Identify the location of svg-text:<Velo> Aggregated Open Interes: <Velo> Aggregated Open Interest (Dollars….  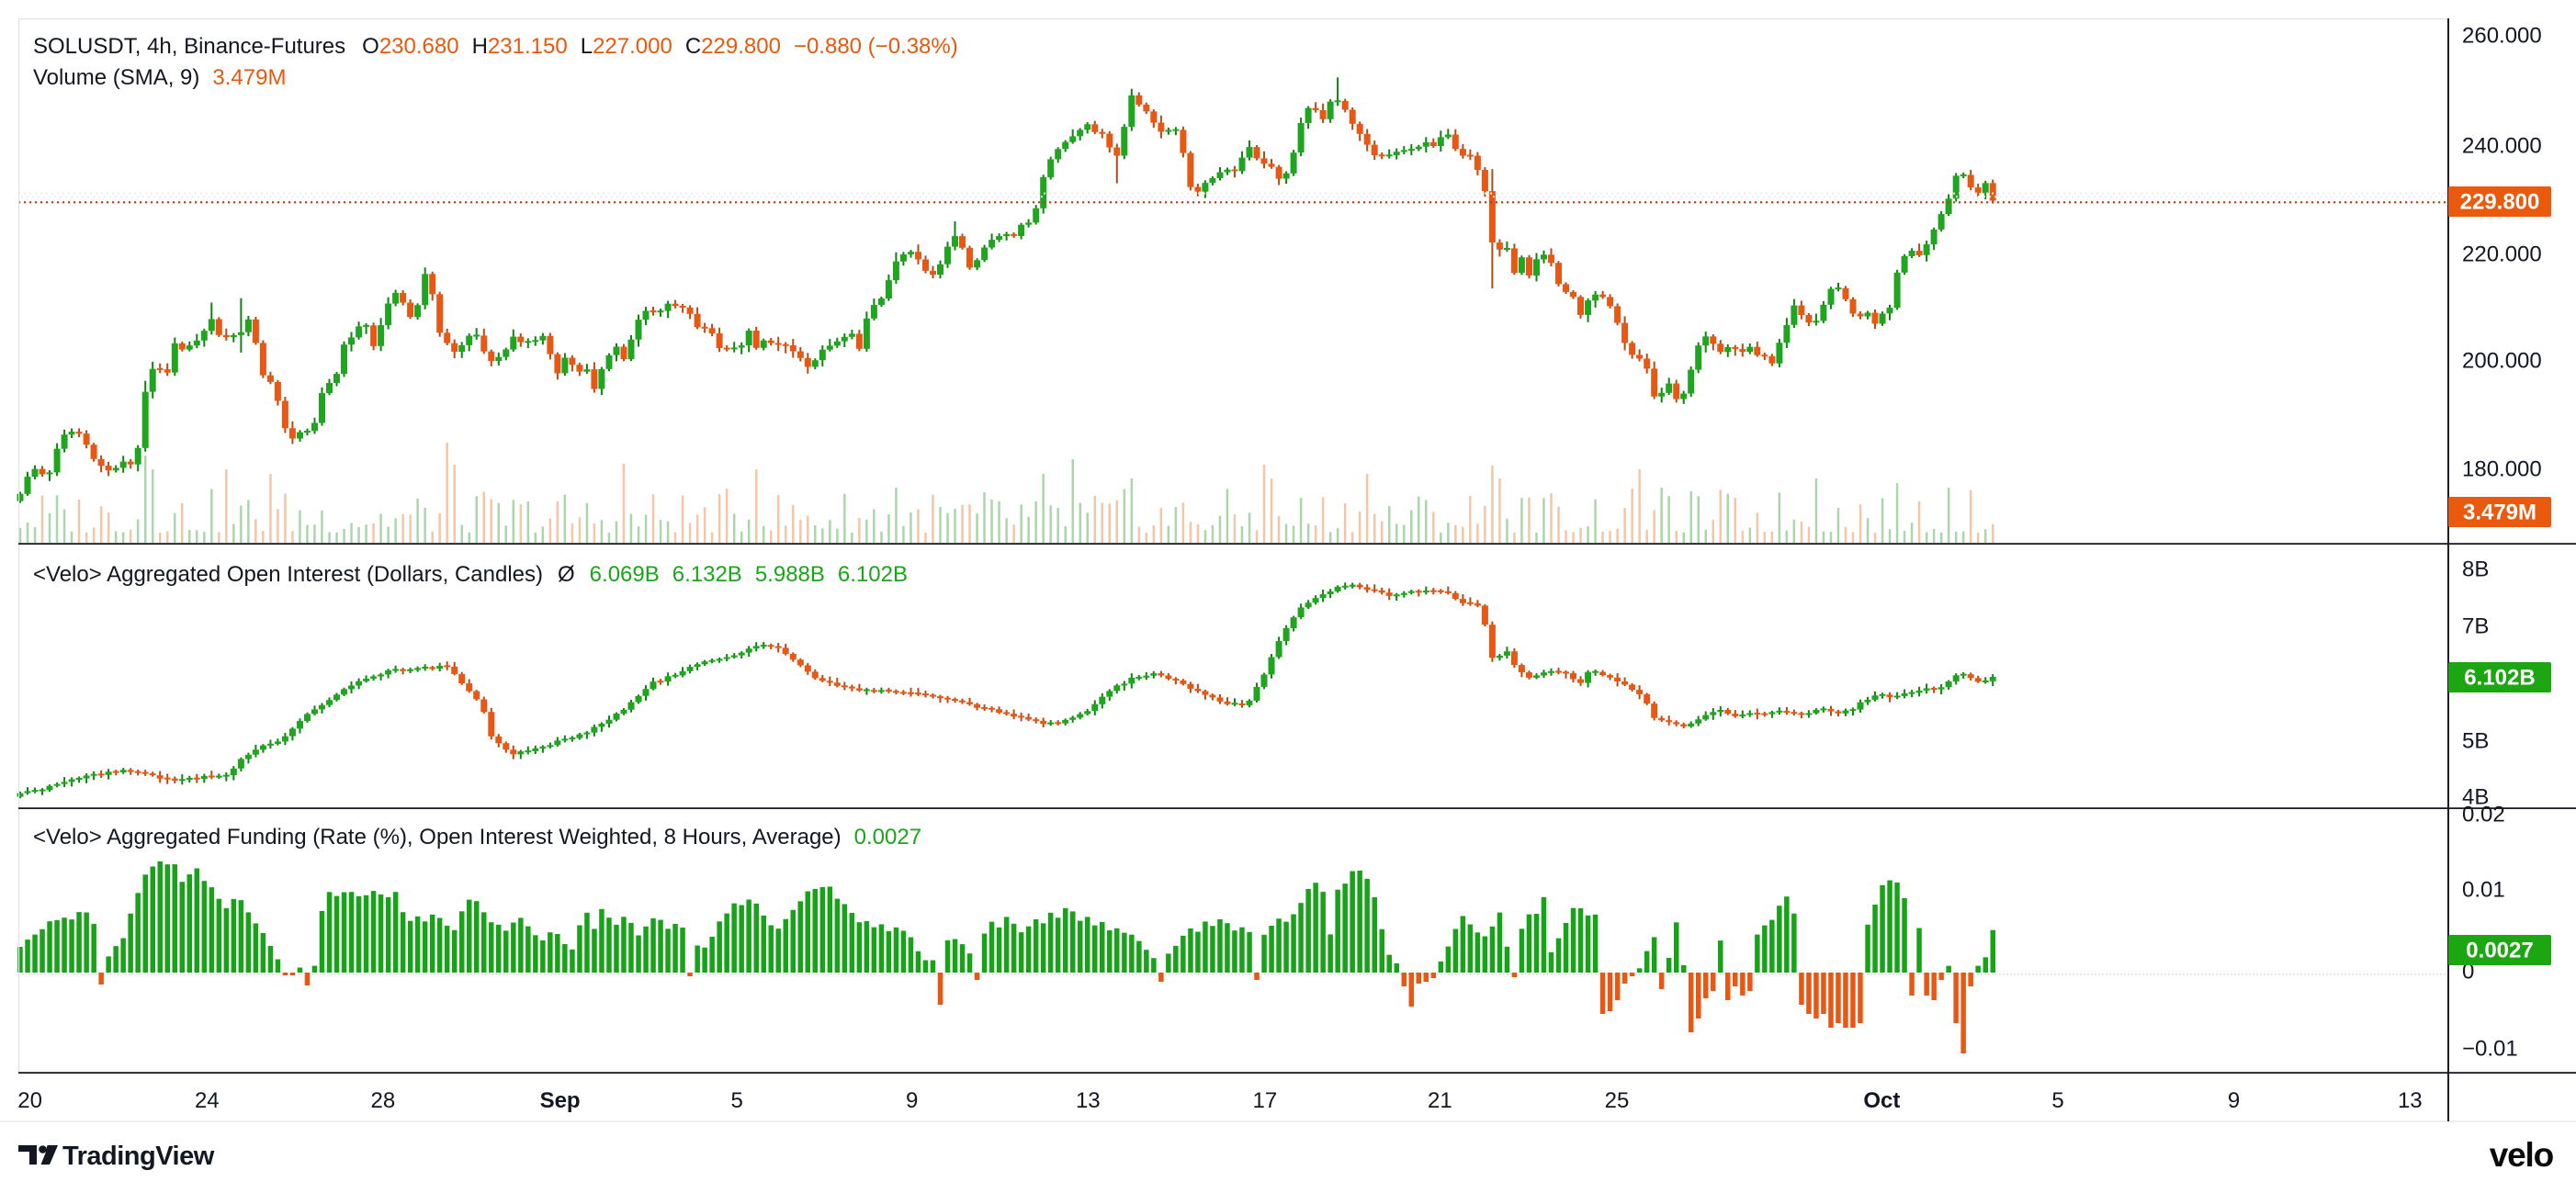
(470, 574).